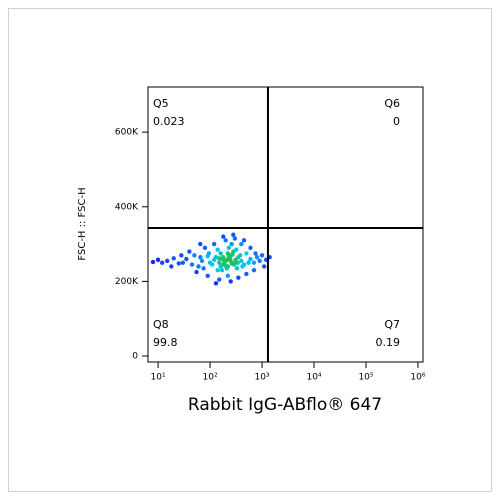  I want to click on quadrant-name: Q7, so click(392, 324).